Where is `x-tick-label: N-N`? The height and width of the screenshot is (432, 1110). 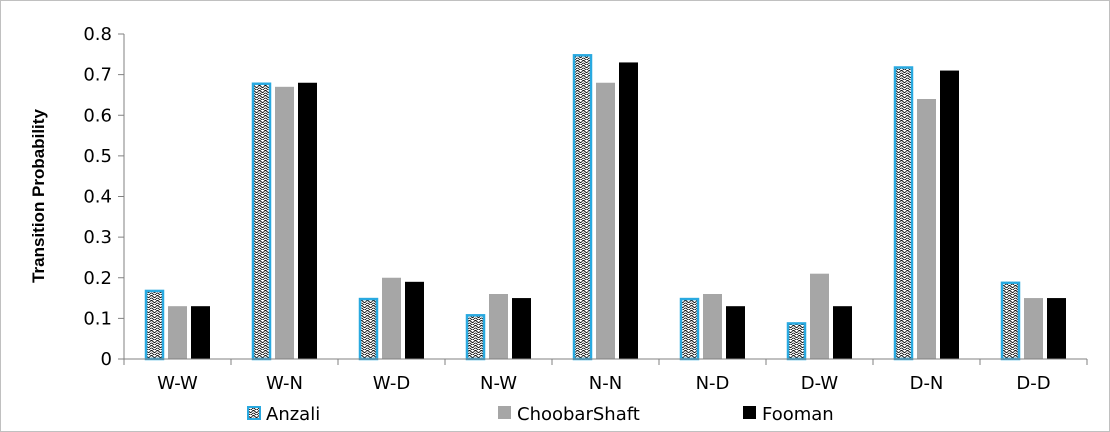
x-tick-label: N-N is located at coordinates (605, 383).